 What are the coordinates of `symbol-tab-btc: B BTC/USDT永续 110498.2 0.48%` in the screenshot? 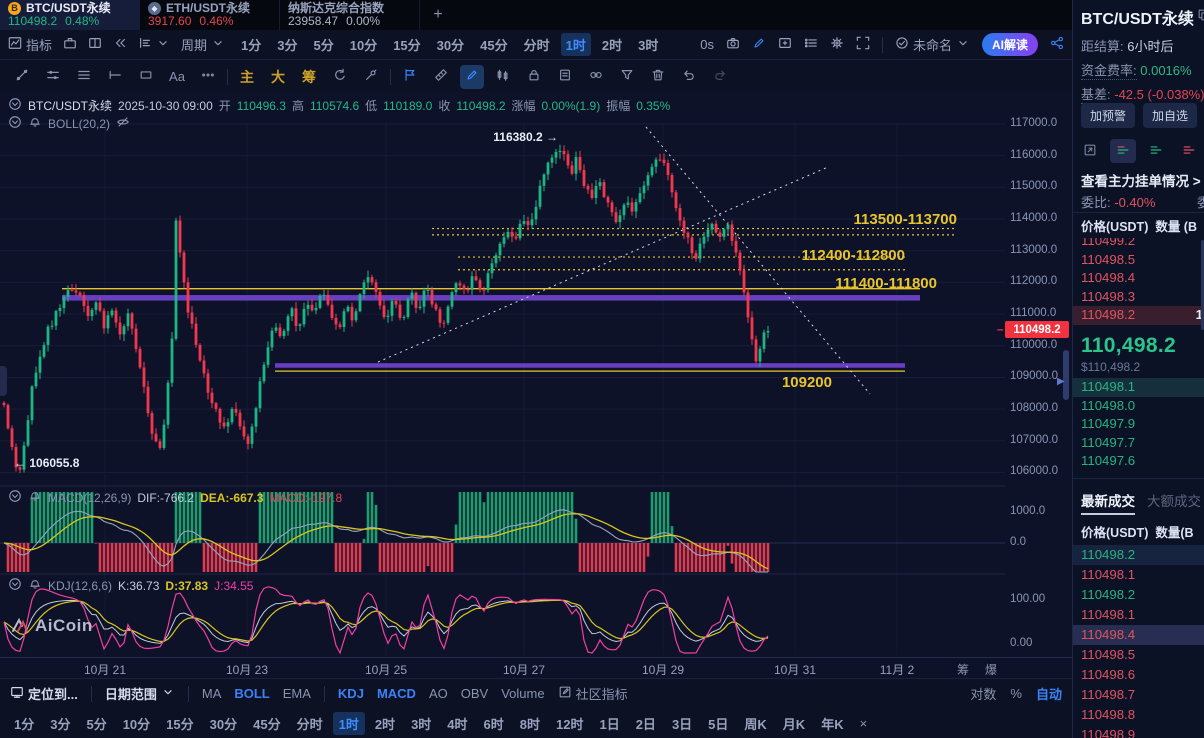 It's located at (70, 15).